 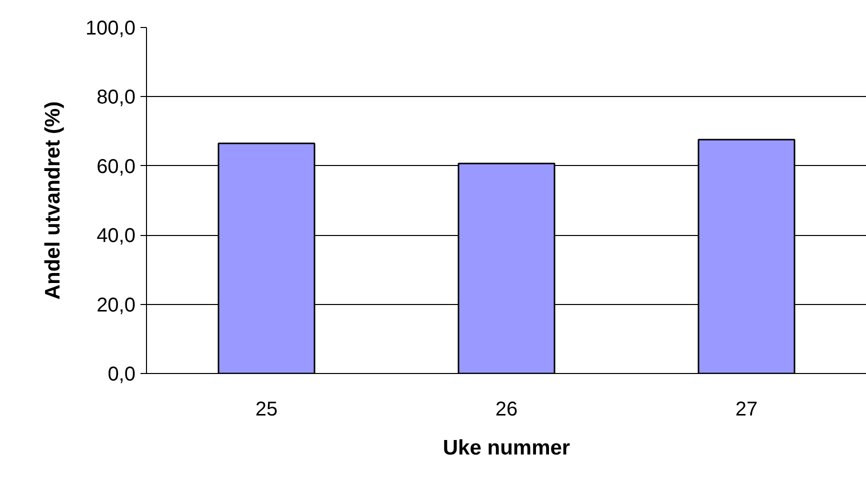 I want to click on y-tick-label: 20,0, so click(x=116, y=305).